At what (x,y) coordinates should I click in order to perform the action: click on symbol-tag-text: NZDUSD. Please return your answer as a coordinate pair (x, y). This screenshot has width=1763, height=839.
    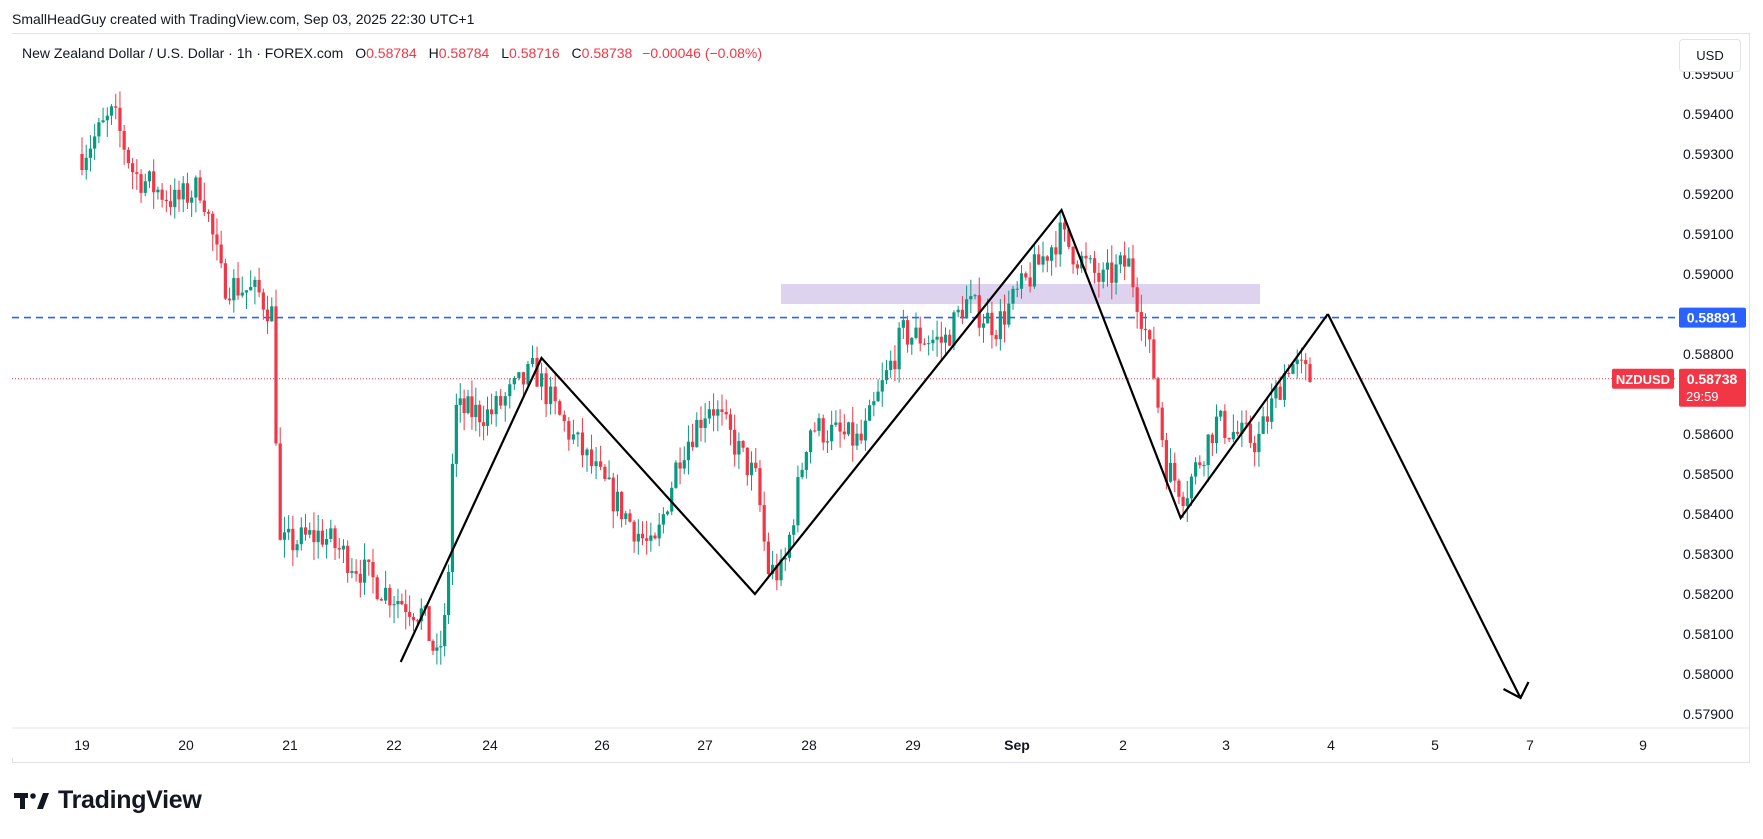
    Looking at the image, I should click on (1643, 379).